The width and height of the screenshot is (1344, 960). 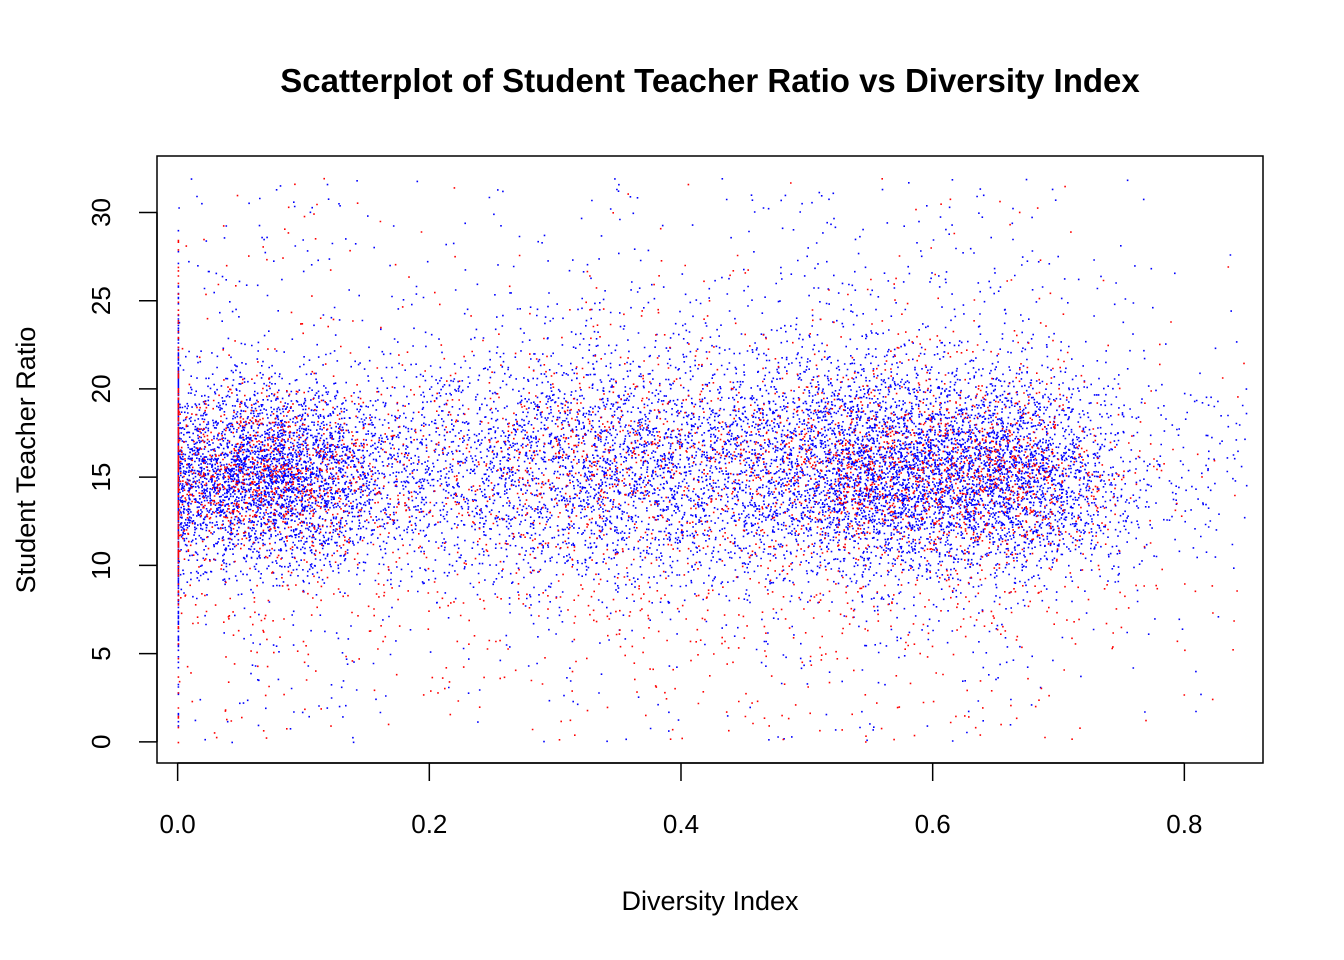 I want to click on y-axis: 0 5 10 15 20 25 30, so click(x=122, y=473).